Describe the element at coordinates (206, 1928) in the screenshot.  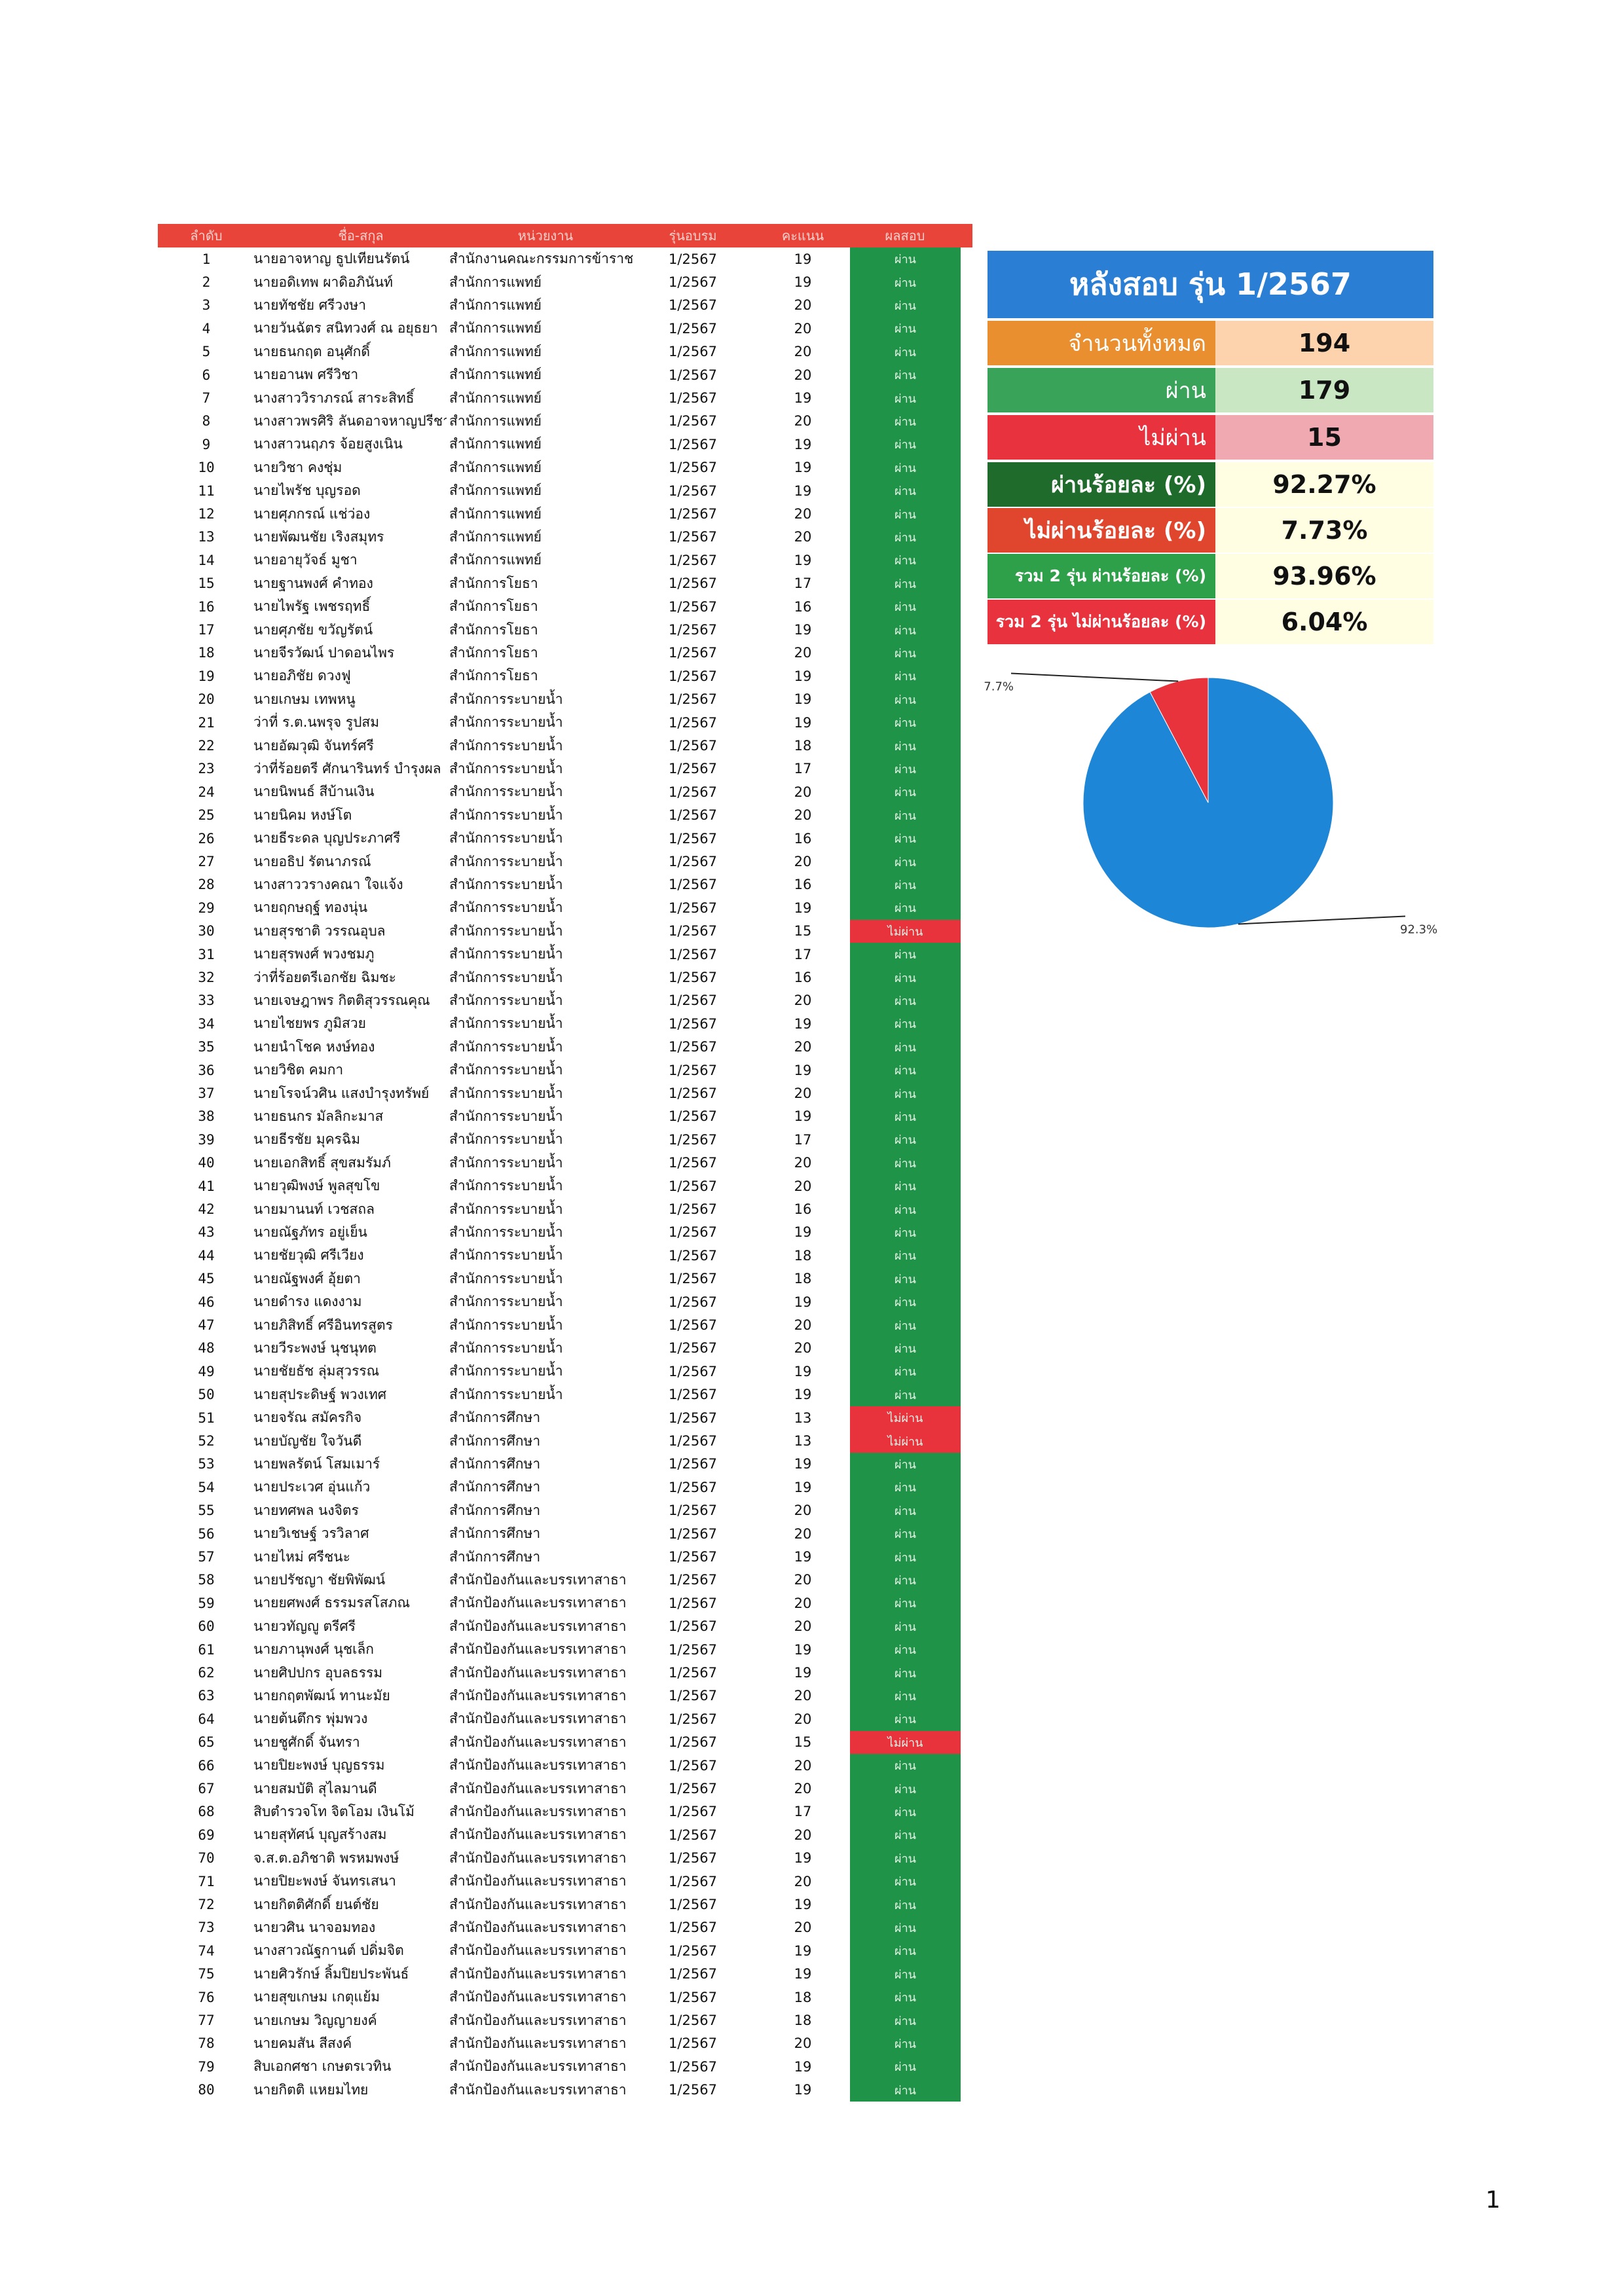
I see `table-cell: 73` at that location.